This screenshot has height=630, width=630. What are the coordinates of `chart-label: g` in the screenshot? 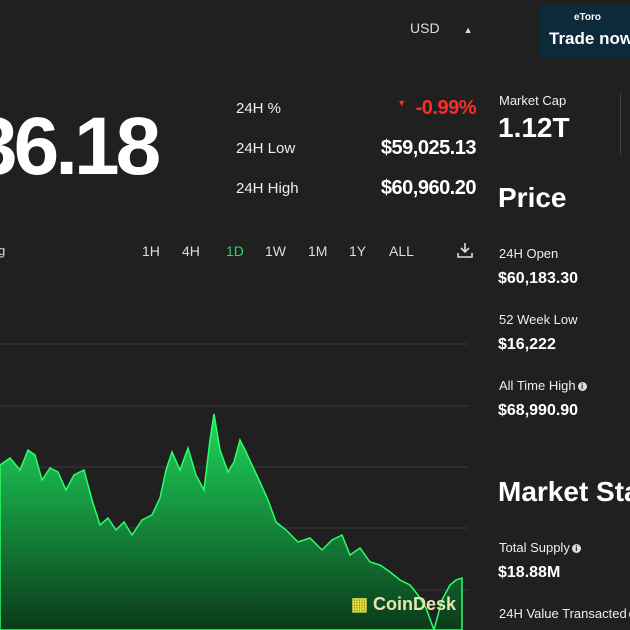 It's located at (3, 250).